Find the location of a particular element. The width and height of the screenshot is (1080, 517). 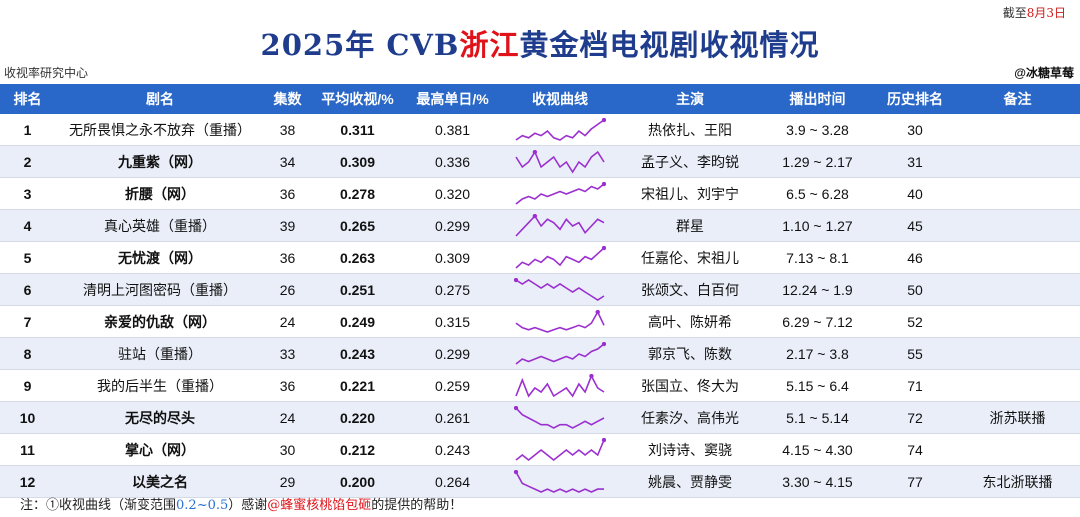

col-cast: 主演 is located at coordinates (690, 99).